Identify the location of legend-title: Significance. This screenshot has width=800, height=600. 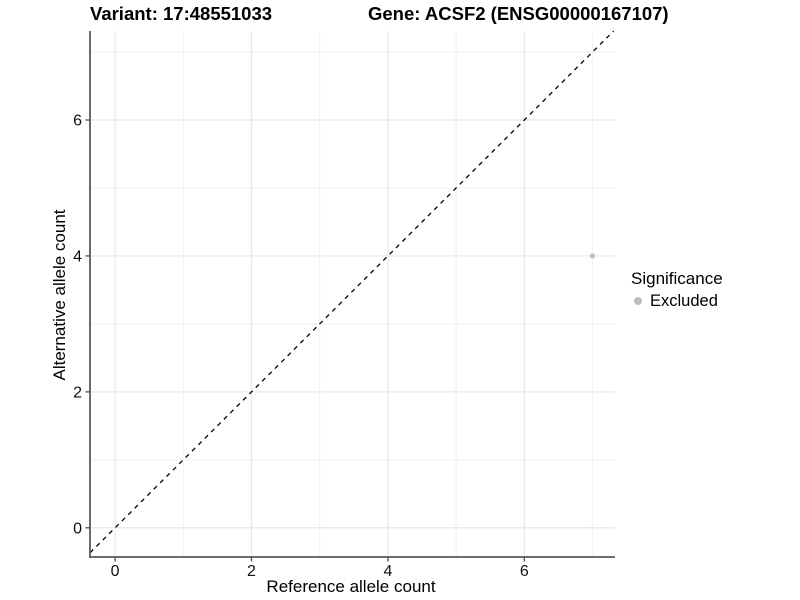
(677, 278).